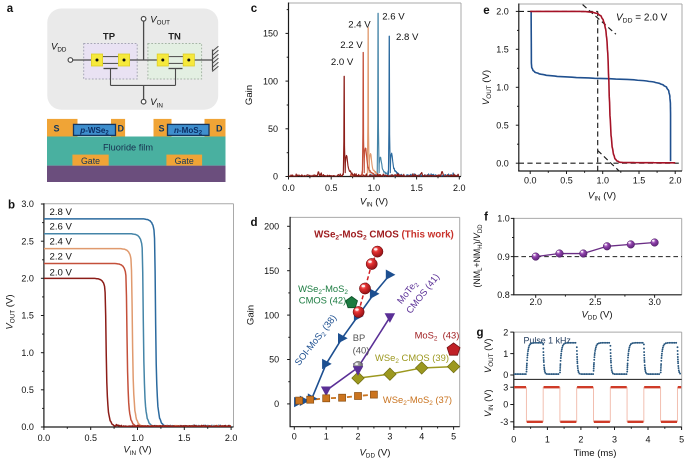  I want to click on svg-text: TP, so click(109, 37).